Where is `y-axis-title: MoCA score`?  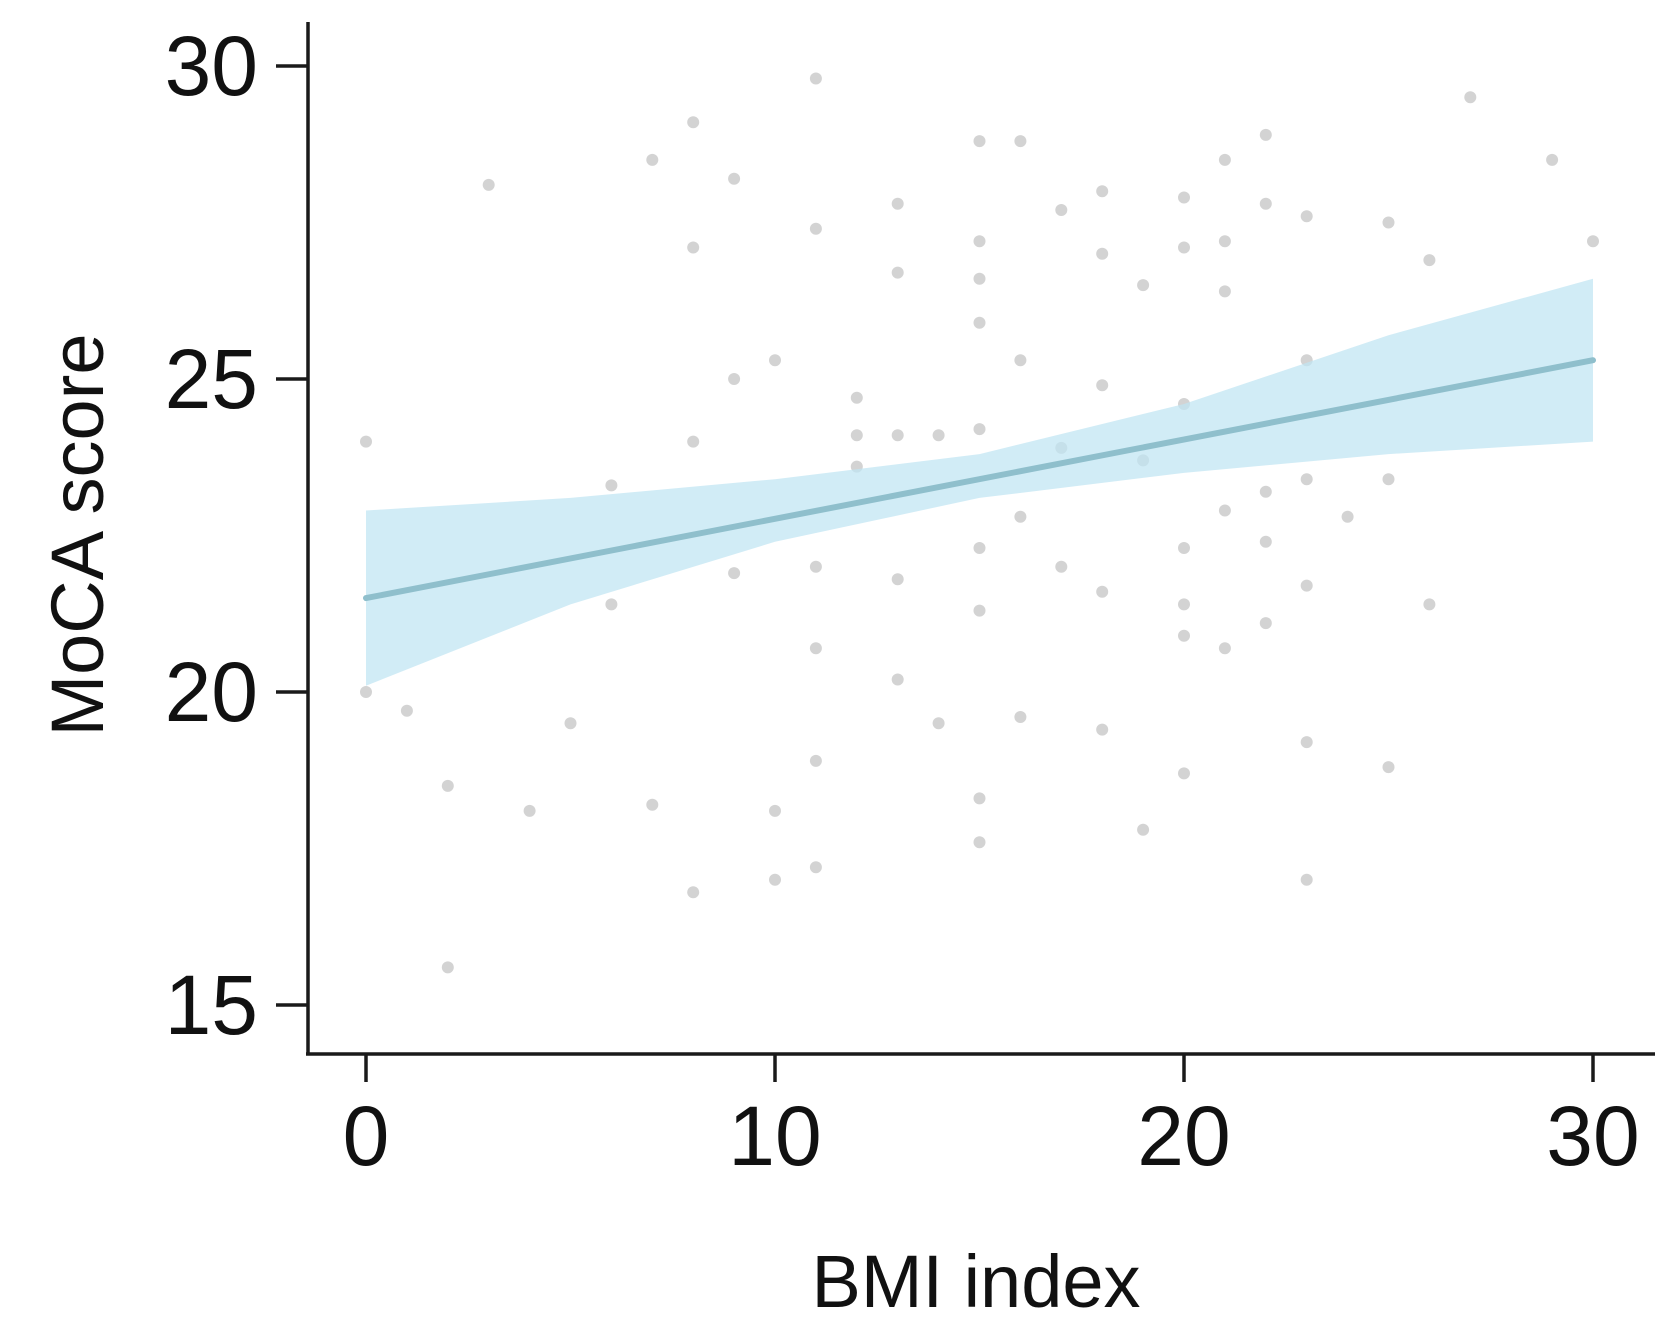
y-axis-title: MoCA score is located at coordinates (77, 534).